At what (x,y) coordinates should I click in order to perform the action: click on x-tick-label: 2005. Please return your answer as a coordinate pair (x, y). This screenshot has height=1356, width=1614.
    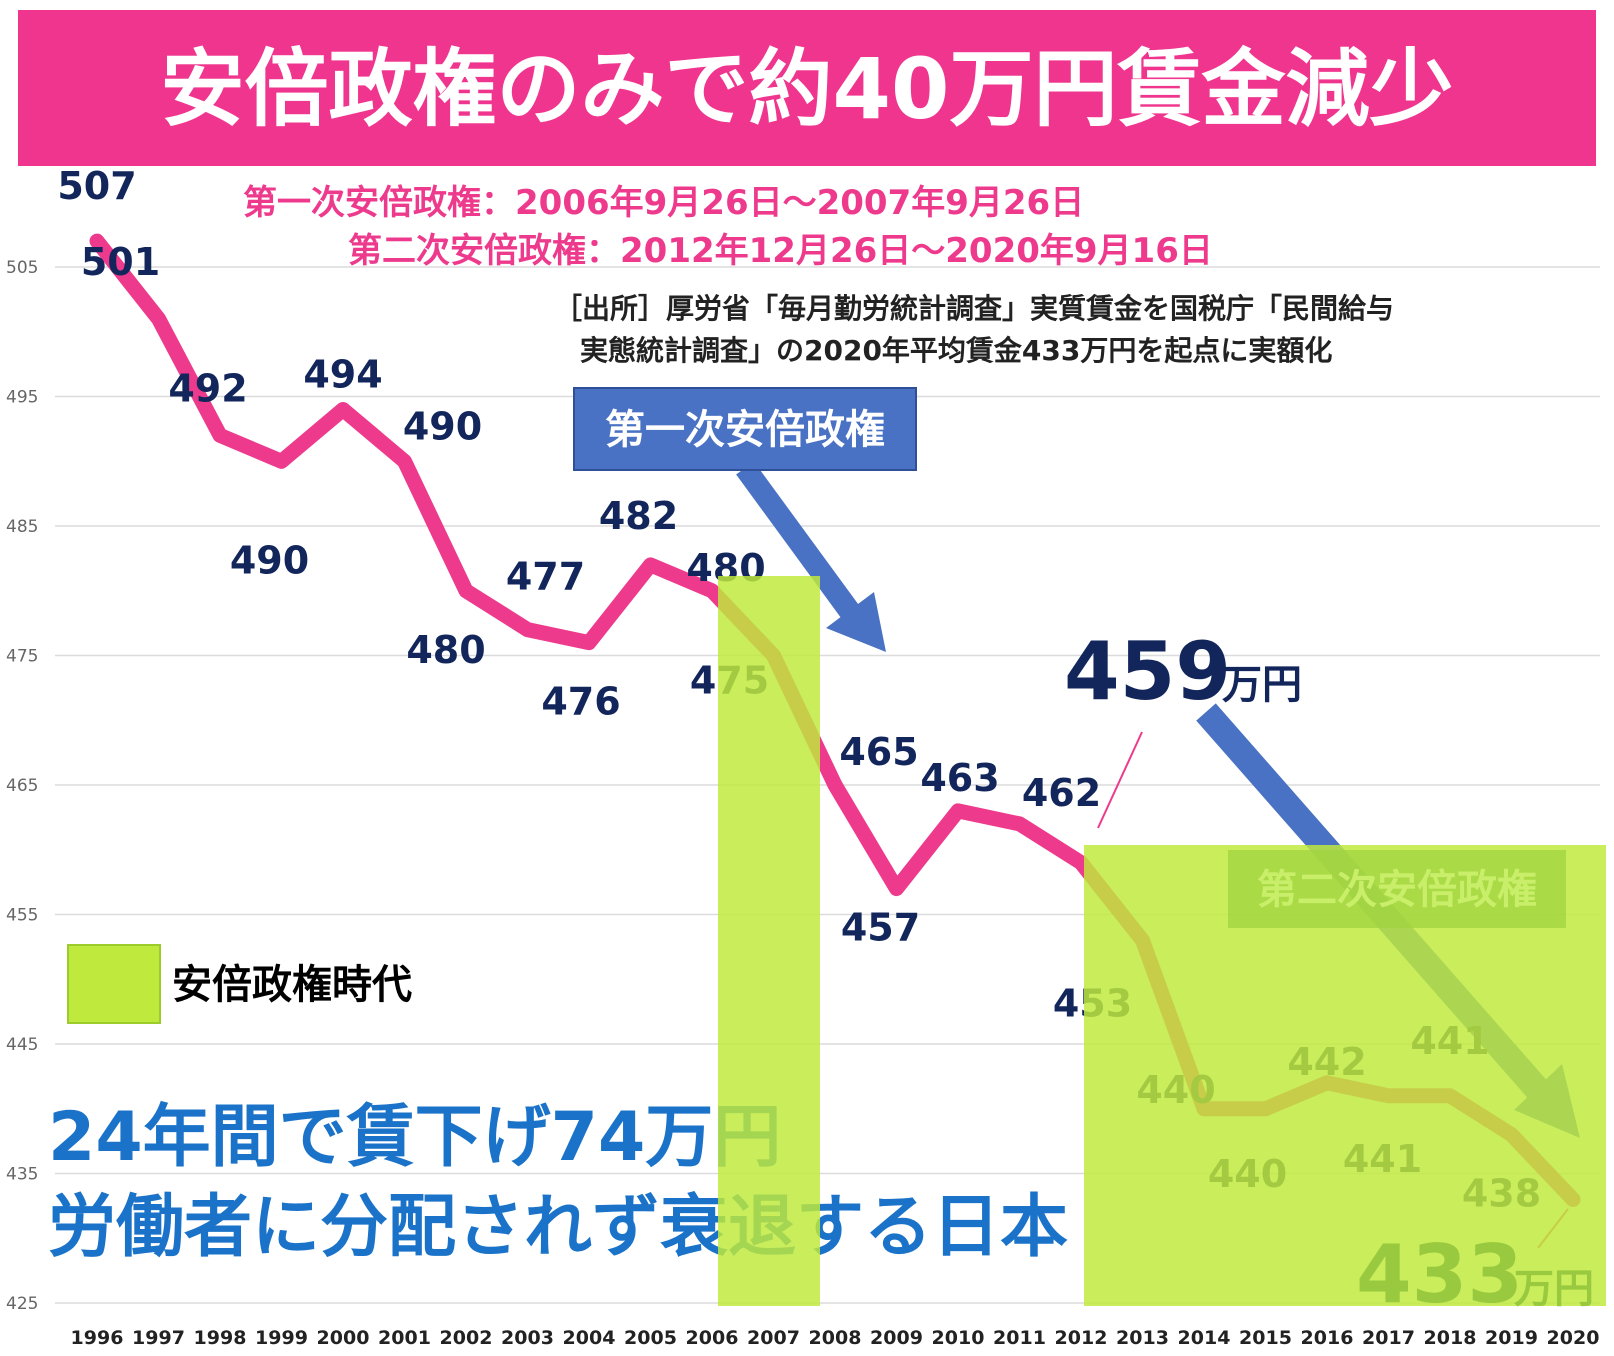
    Looking at the image, I should click on (650, 1338).